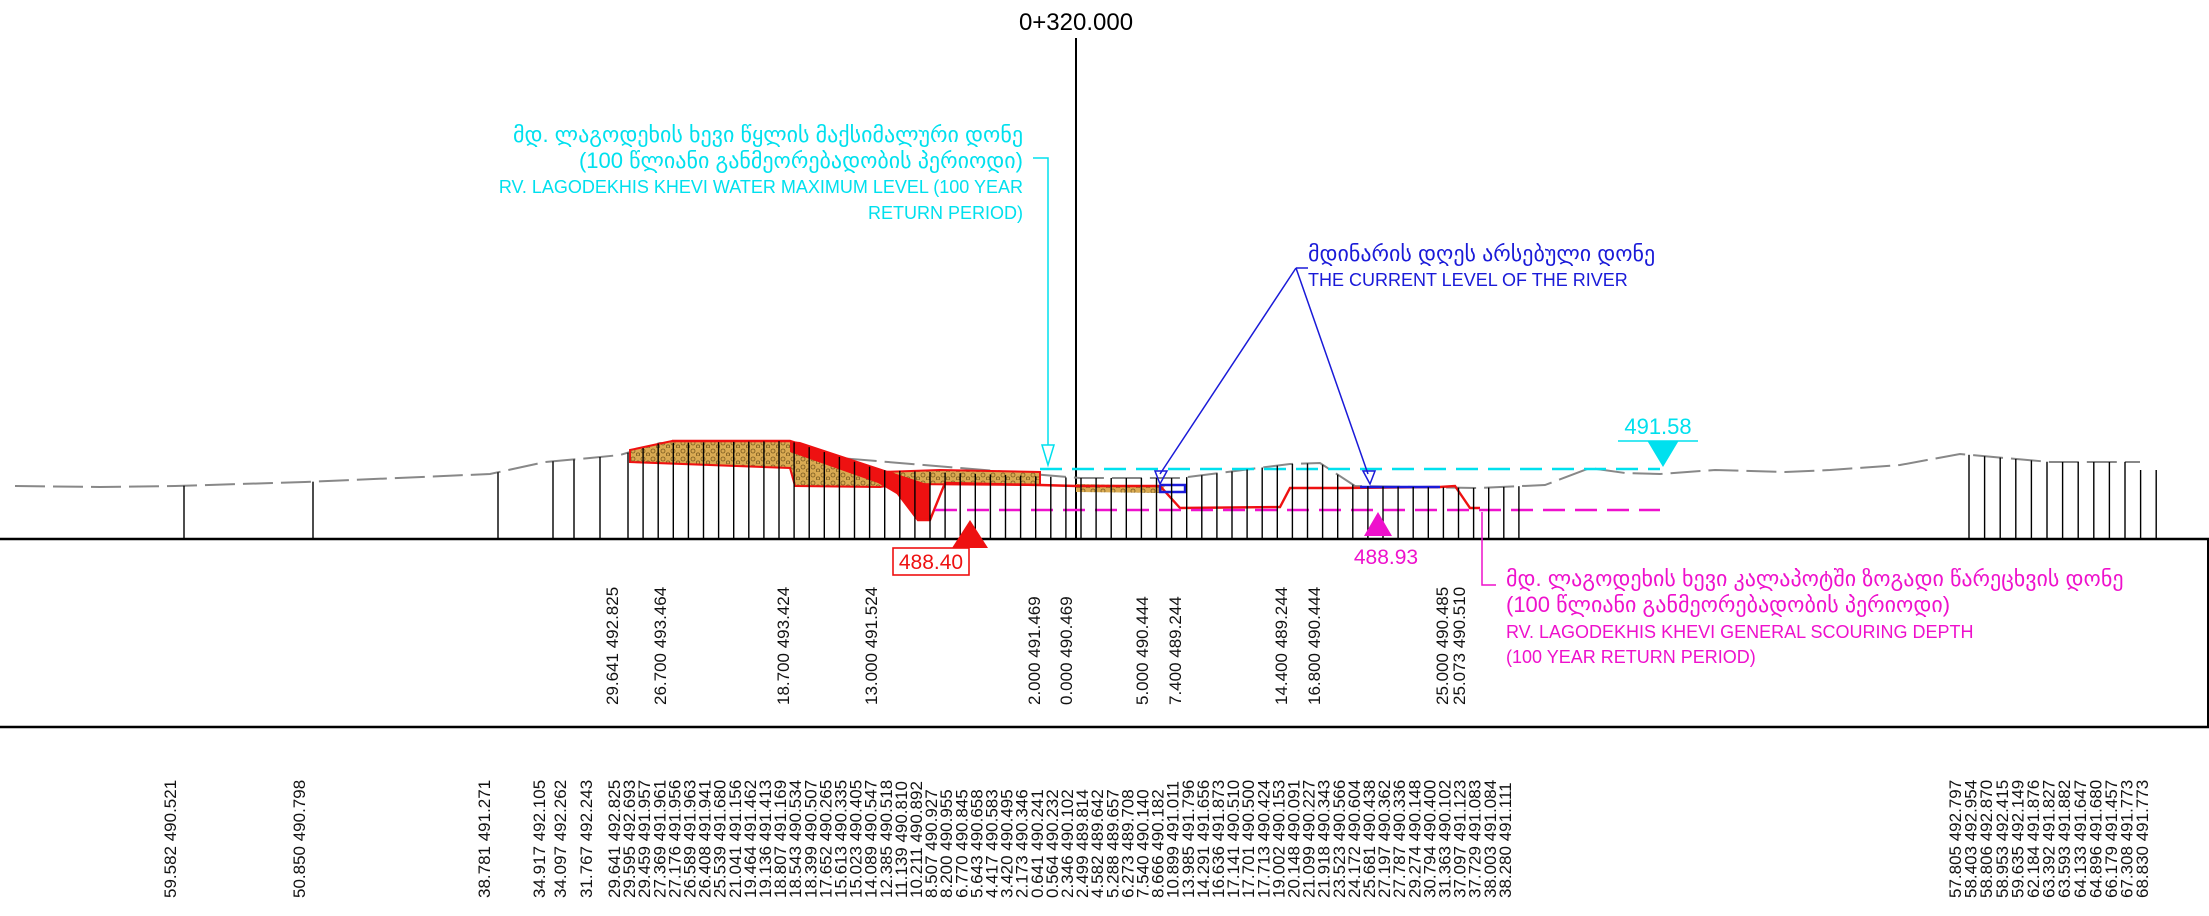 The image size is (2209, 916). Describe the element at coordinates (612, 646) in the screenshot. I see `upper-column-entry: 29.641 492.825` at that location.